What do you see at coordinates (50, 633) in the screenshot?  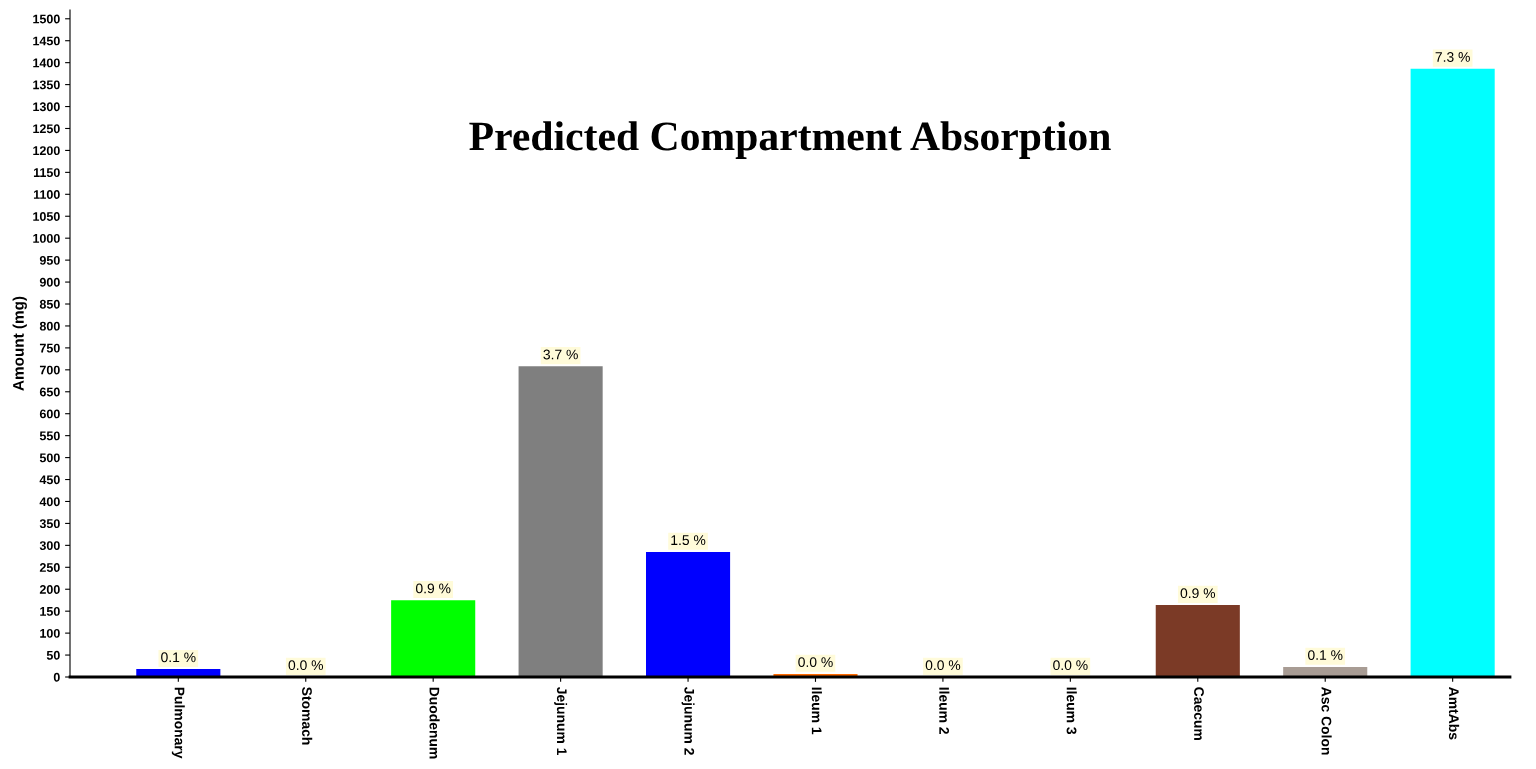 I see `y-tick-label: 100` at bounding box center [50, 633].